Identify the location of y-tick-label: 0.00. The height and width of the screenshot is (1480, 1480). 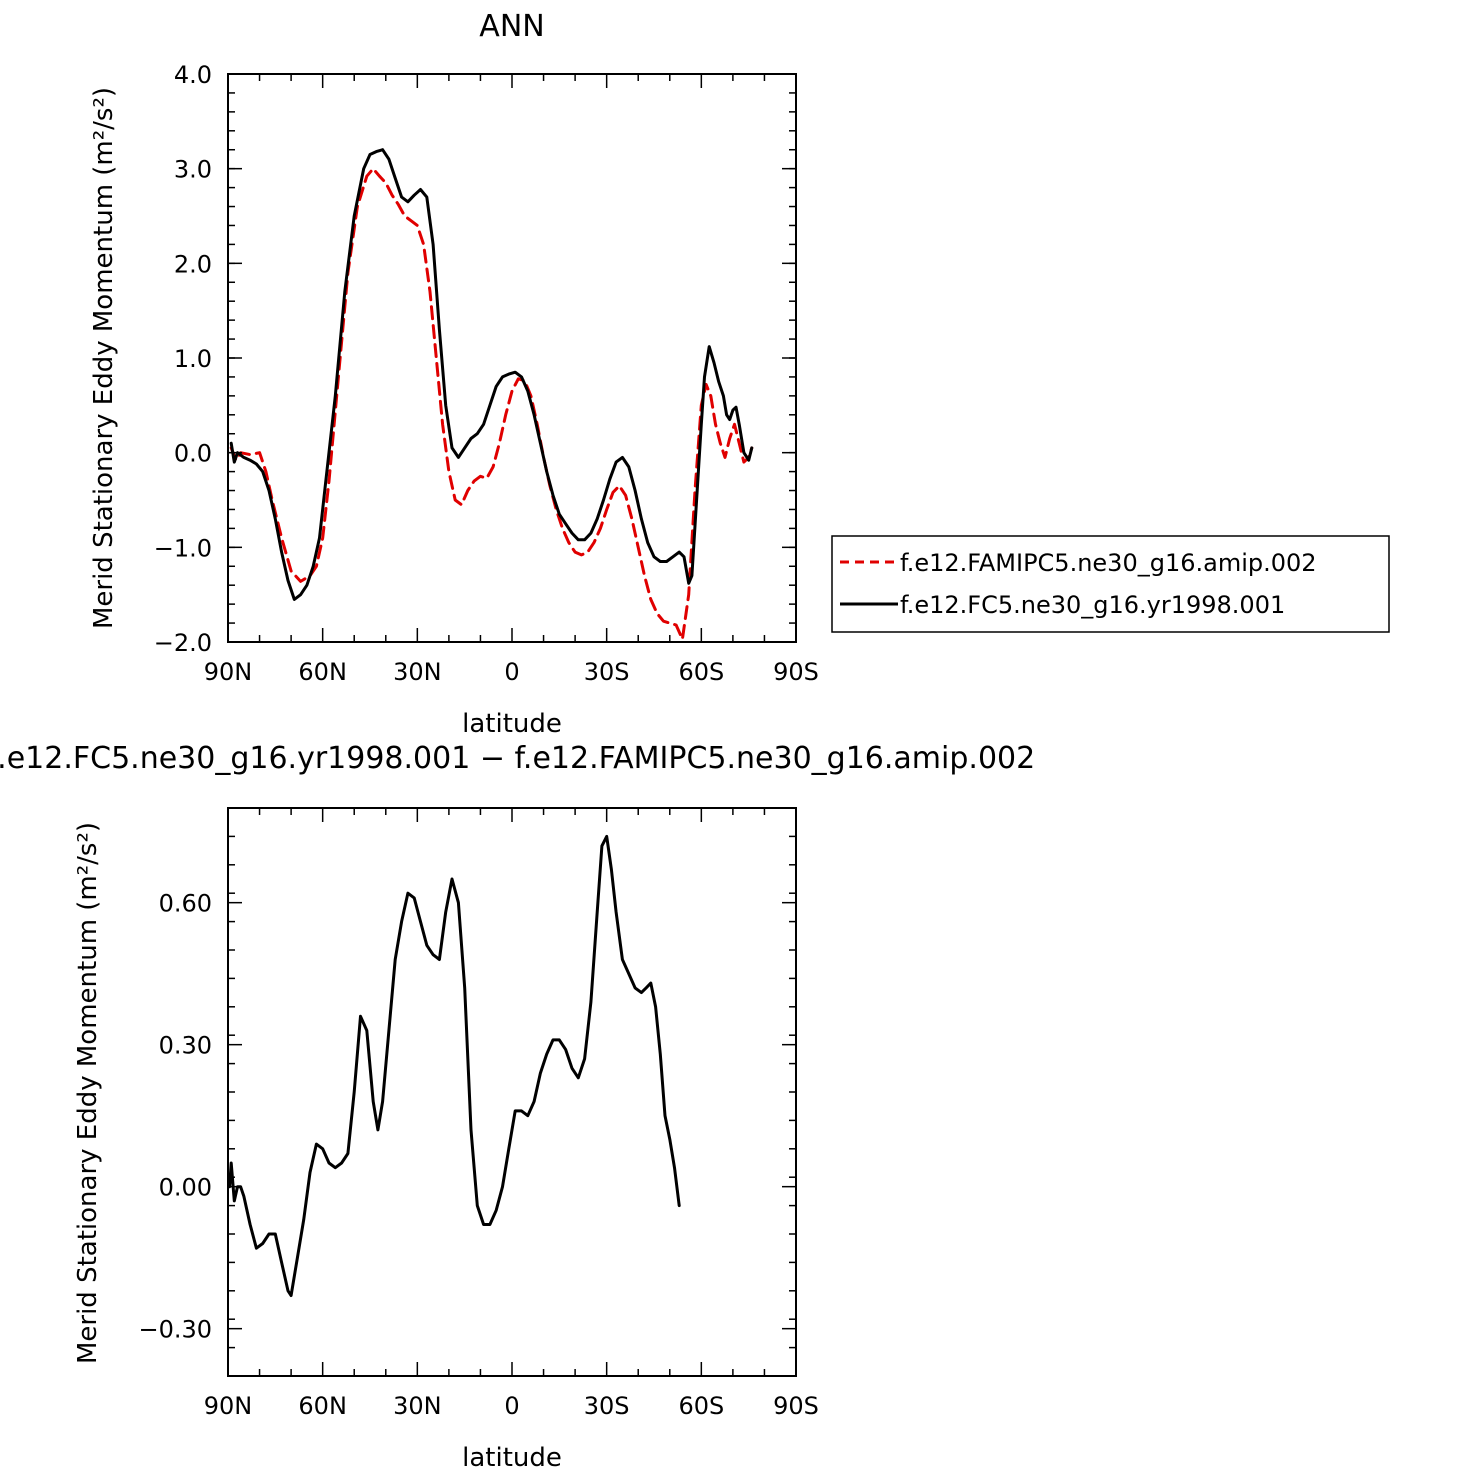
(185, 1188).